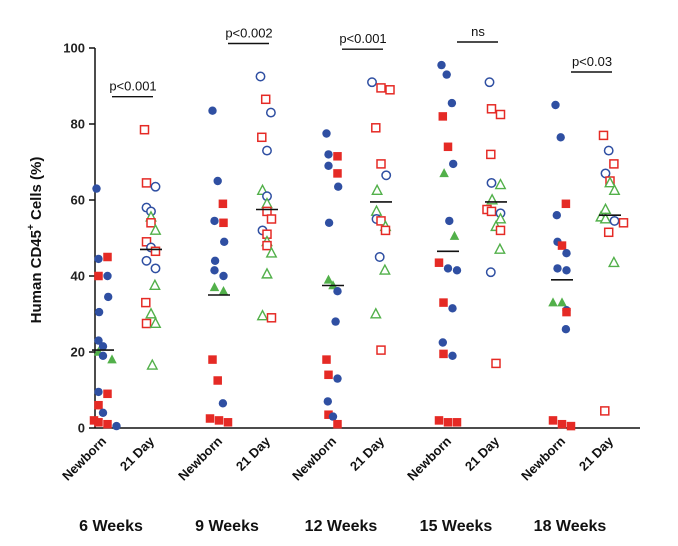  I want to click on y-tick-label: 100, so click(74, 48).